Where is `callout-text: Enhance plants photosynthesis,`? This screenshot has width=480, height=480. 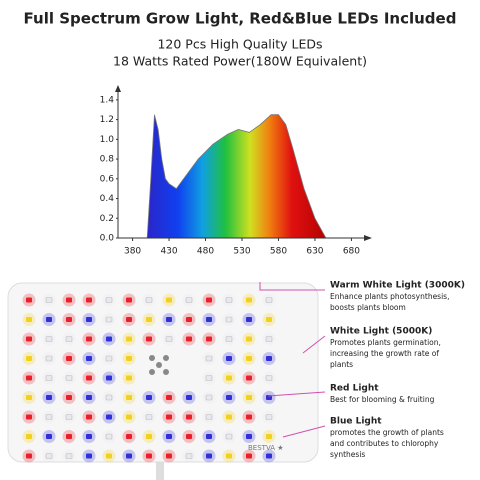
callout-text: Enhance plants photosynthesis, is located at coordinates (389, 296).